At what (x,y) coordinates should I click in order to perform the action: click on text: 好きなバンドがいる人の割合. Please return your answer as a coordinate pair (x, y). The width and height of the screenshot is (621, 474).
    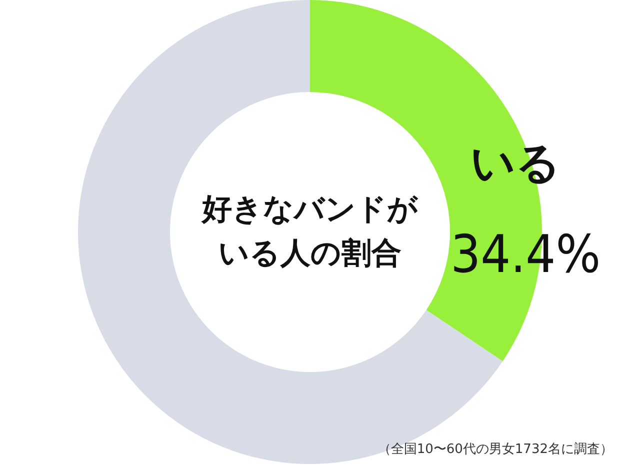
    Looking at the image, I should click on (309, 232).